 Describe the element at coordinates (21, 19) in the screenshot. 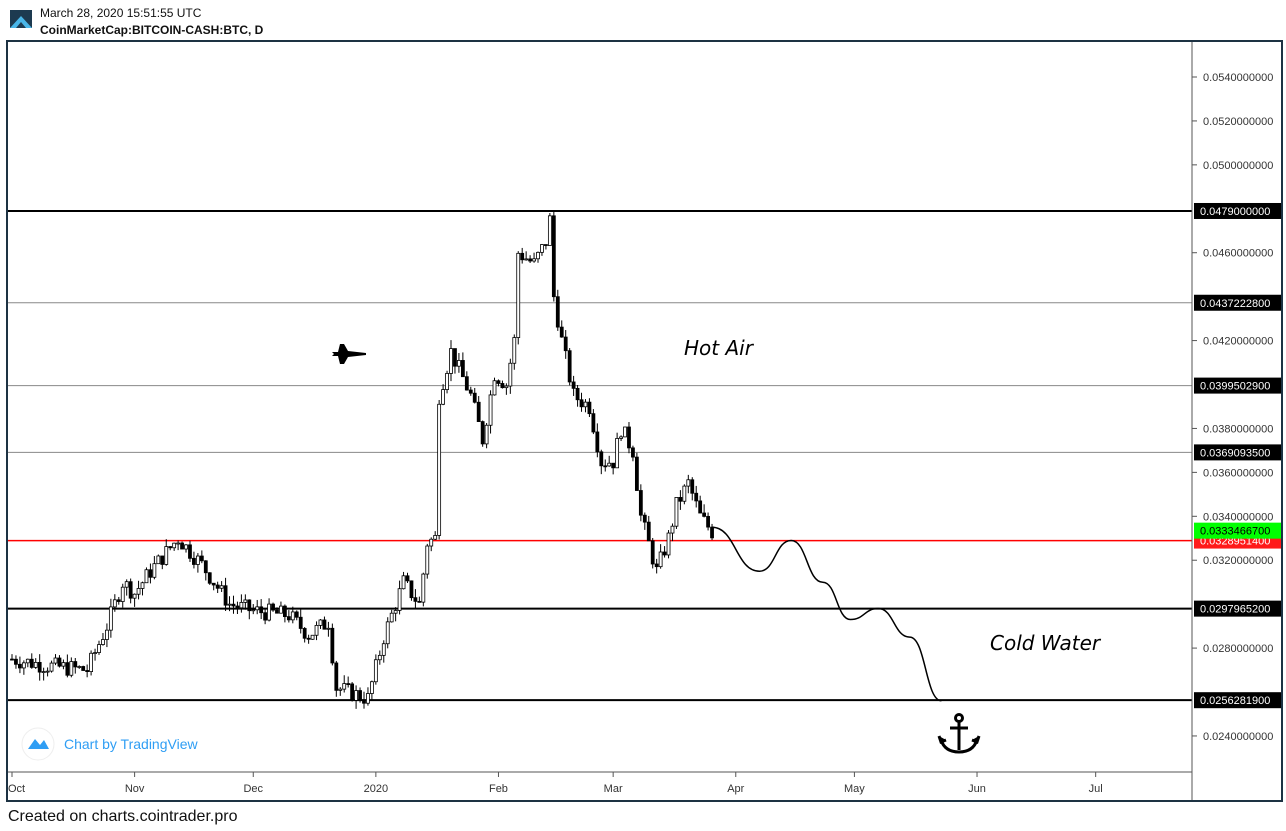

I see `cointrader-logo-icon` at that location.